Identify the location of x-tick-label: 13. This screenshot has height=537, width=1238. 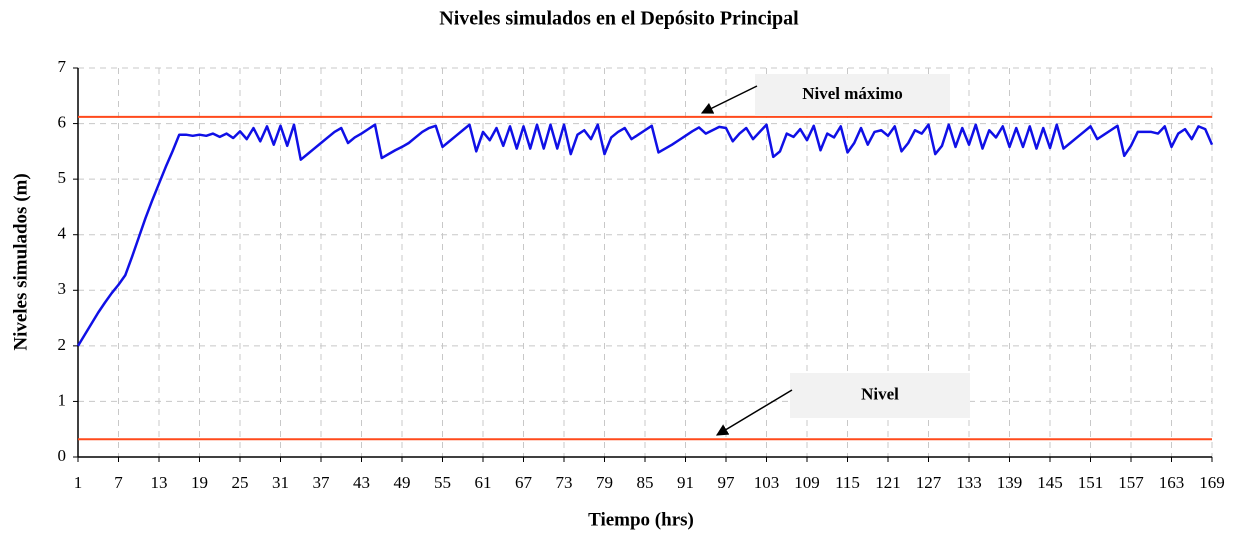
(159, 482).